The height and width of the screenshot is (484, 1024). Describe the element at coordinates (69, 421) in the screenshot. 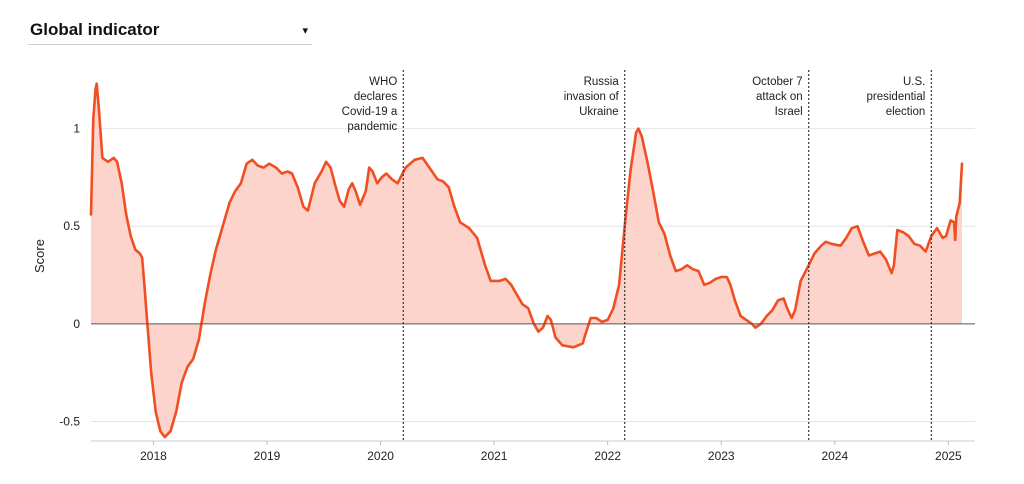

I see `y-tick-label: -0.5` at that location.